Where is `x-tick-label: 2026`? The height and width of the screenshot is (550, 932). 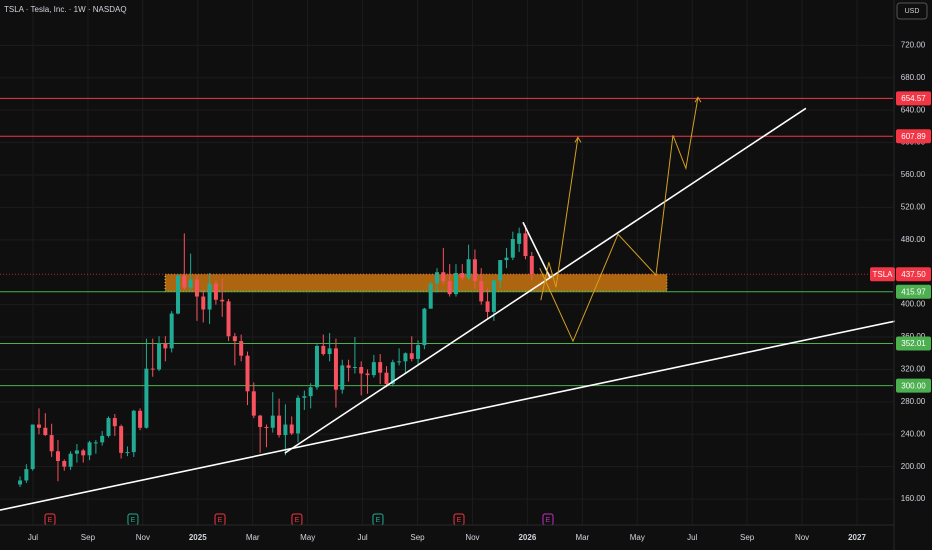 x-tick-label: 2026 is located at coordinates (527, 537).